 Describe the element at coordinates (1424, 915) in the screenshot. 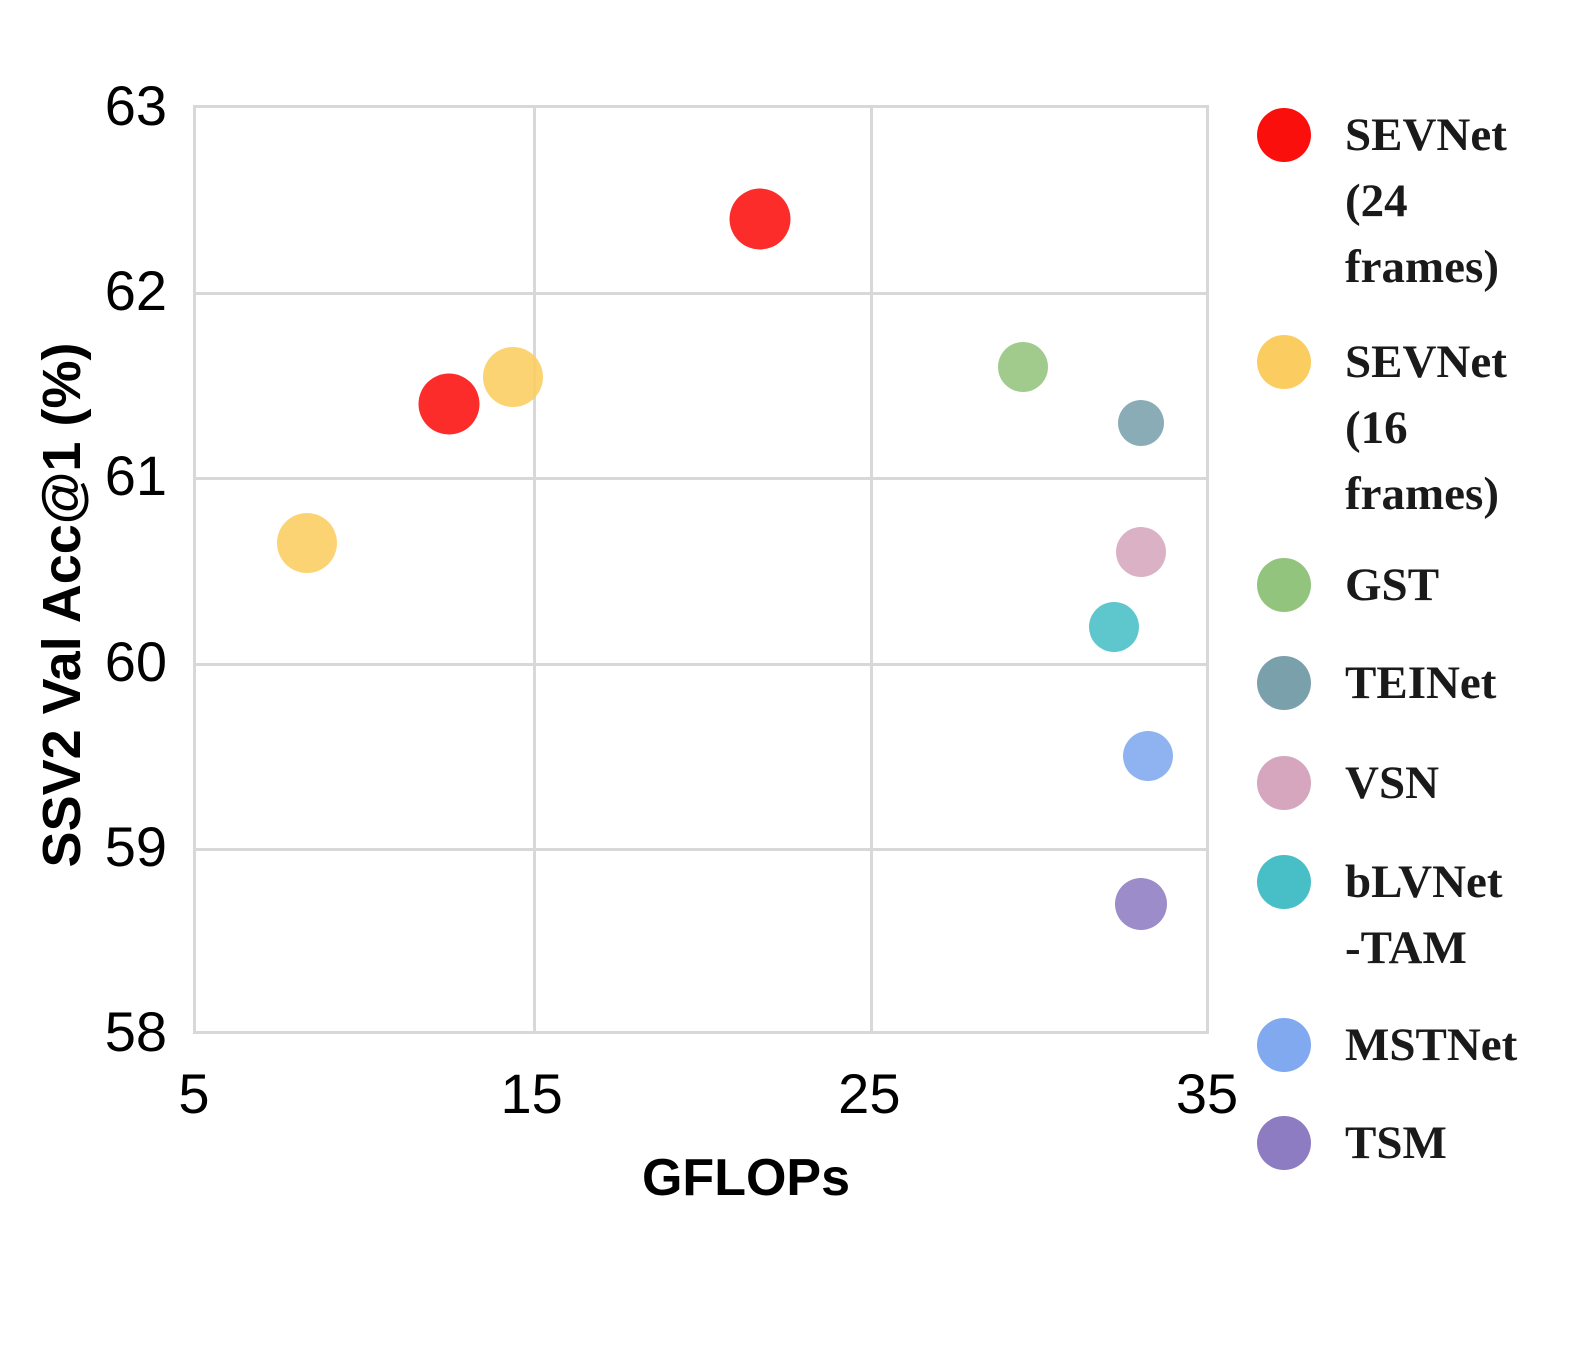

I see `legend-label: bLVNet -TAM` at that location.